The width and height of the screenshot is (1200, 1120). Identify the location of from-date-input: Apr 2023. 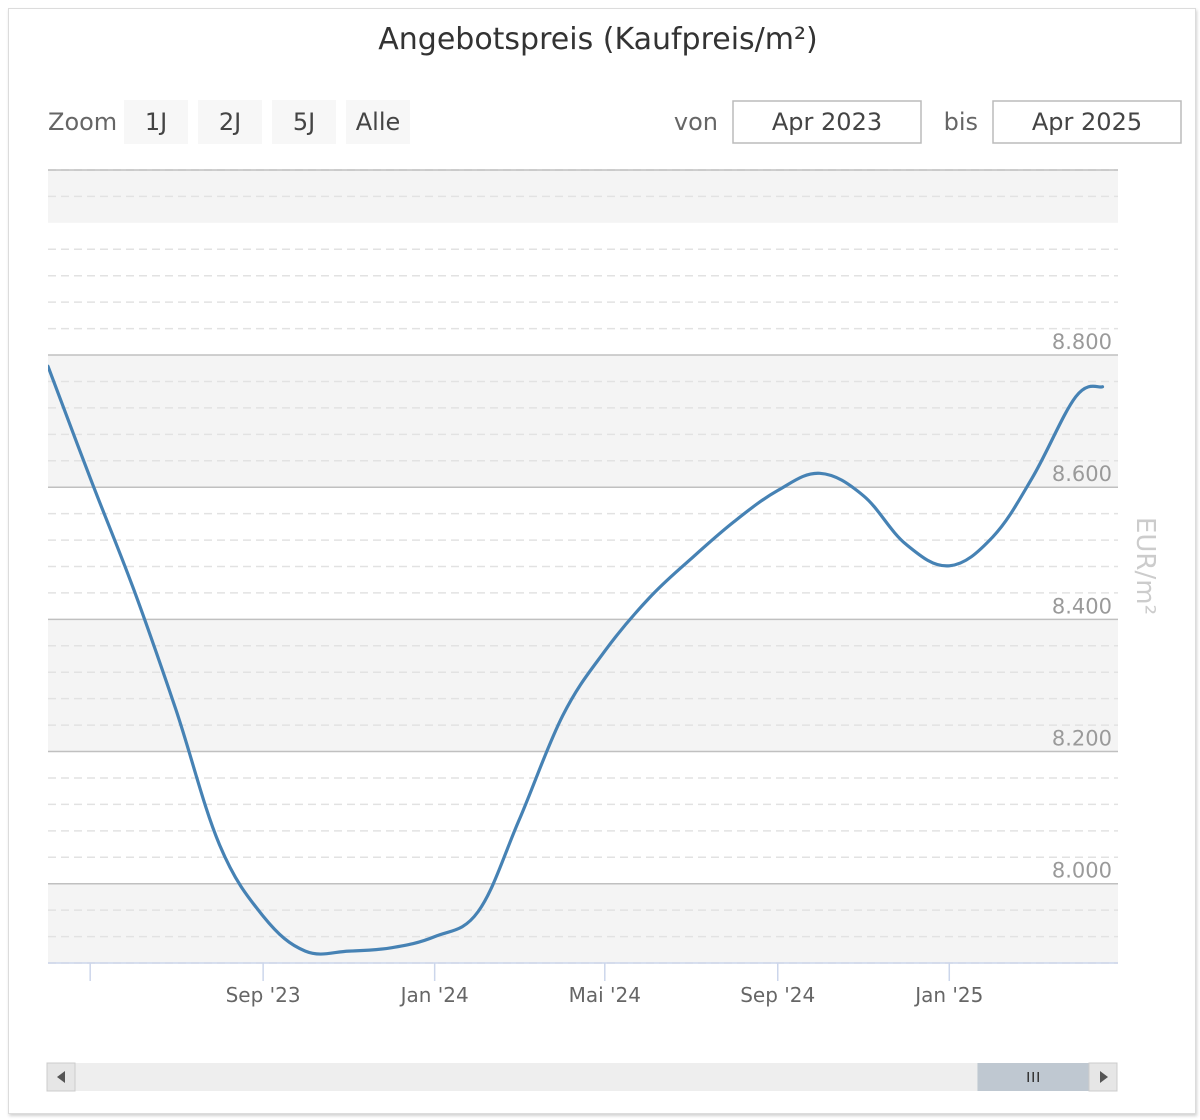
(827, 122).